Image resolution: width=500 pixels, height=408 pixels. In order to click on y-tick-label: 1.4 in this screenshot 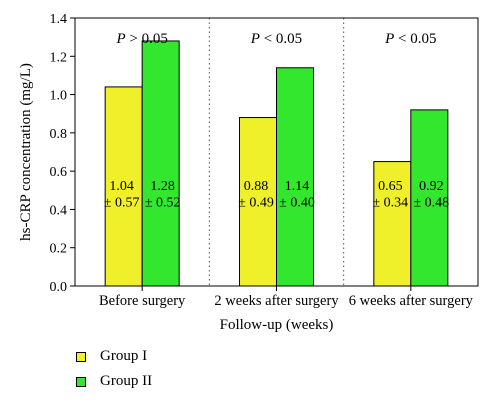, I will do `click(59, 19)`.